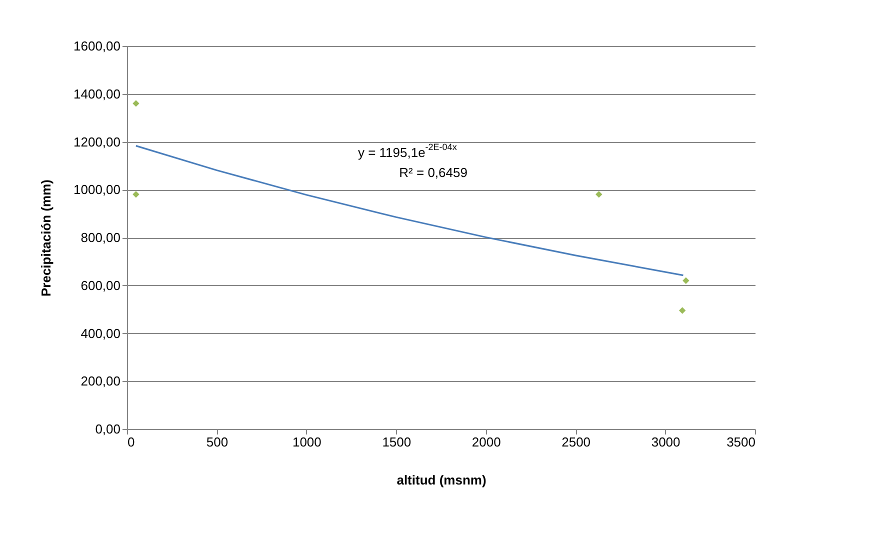  What do you see at coordinates (397, 442) in the screenshot?
I see `x-tick-label: 1500` at bounding box center [397, 442].